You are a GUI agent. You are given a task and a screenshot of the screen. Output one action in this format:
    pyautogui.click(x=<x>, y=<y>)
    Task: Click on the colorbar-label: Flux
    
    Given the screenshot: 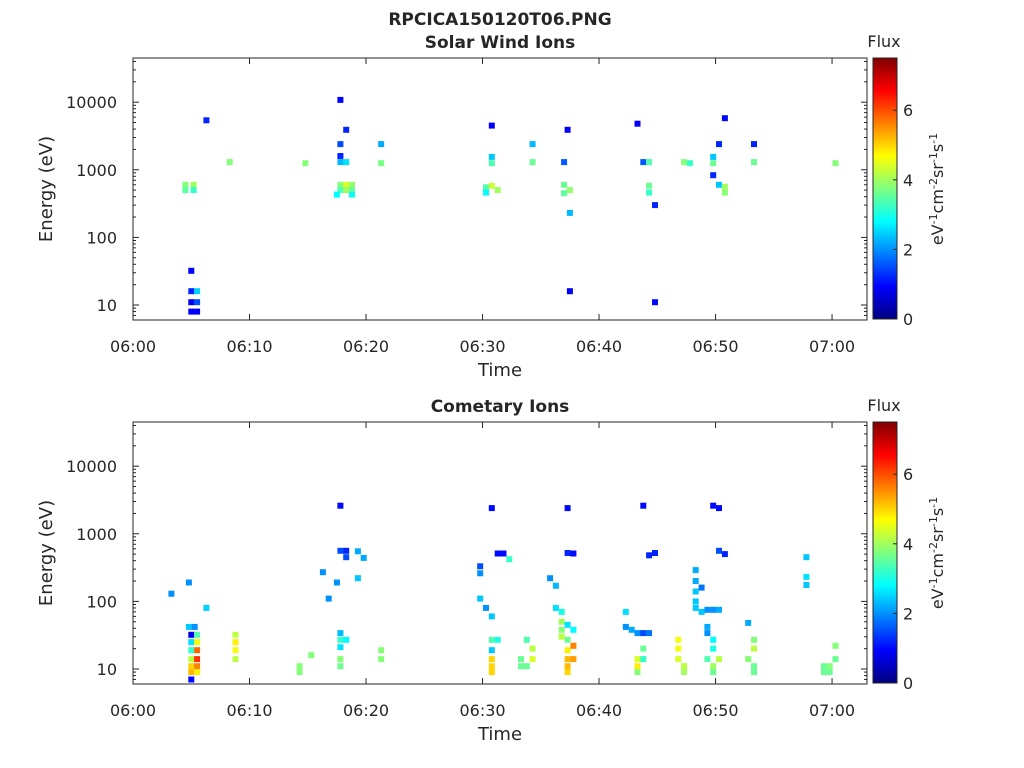 What is the action you would take?
    pyautogui.click(x=883, y=41)
    